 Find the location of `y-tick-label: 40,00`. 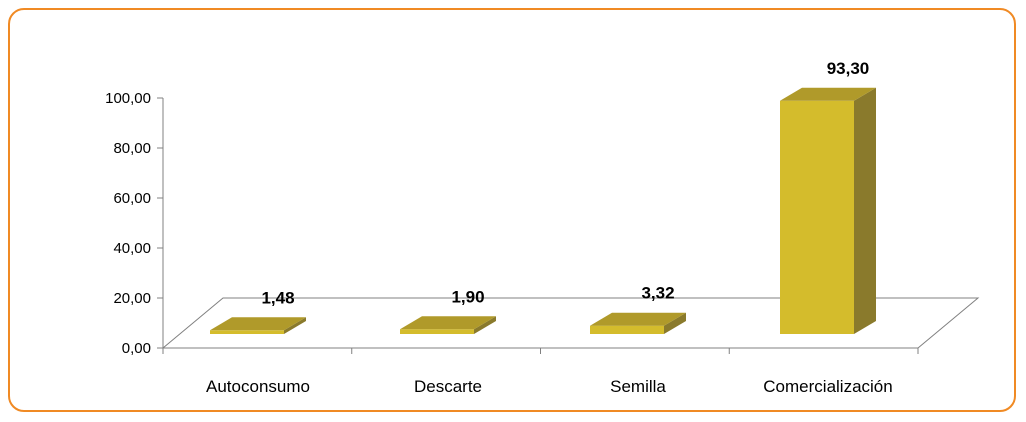

y-tick-label: 40,00 is located at coordinates (132, 248).